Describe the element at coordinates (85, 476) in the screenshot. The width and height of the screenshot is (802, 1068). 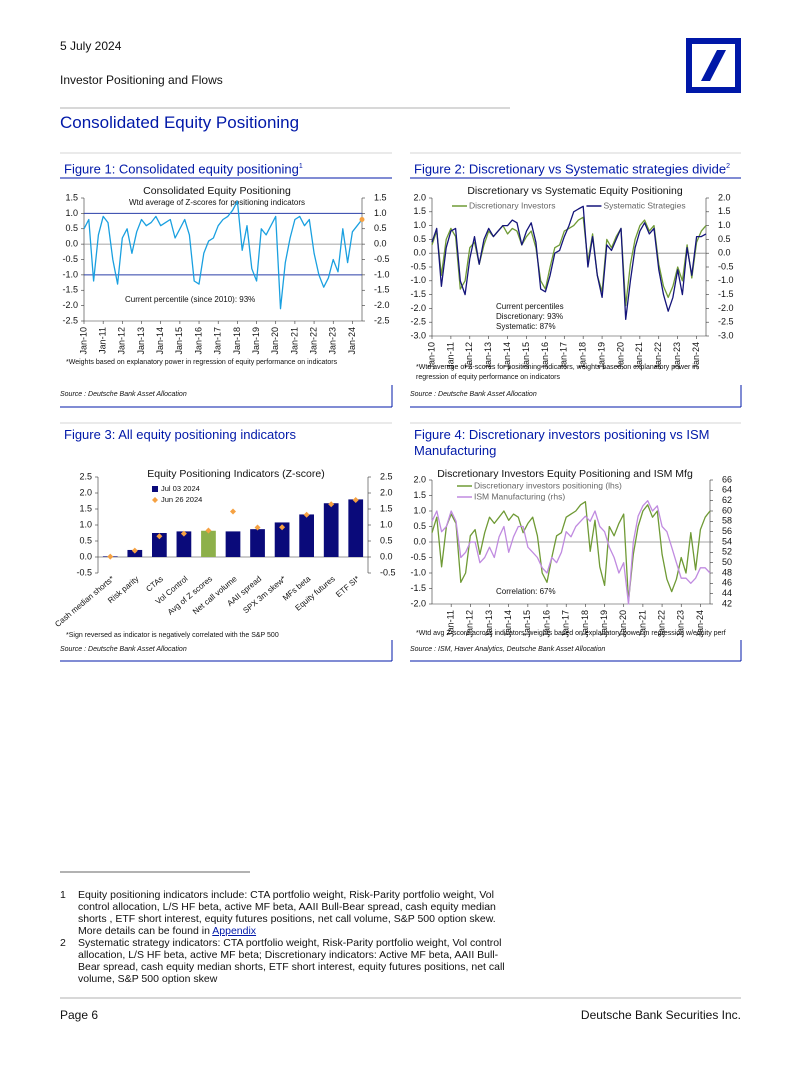
I see `y-tick-label: 2.5` at that location.